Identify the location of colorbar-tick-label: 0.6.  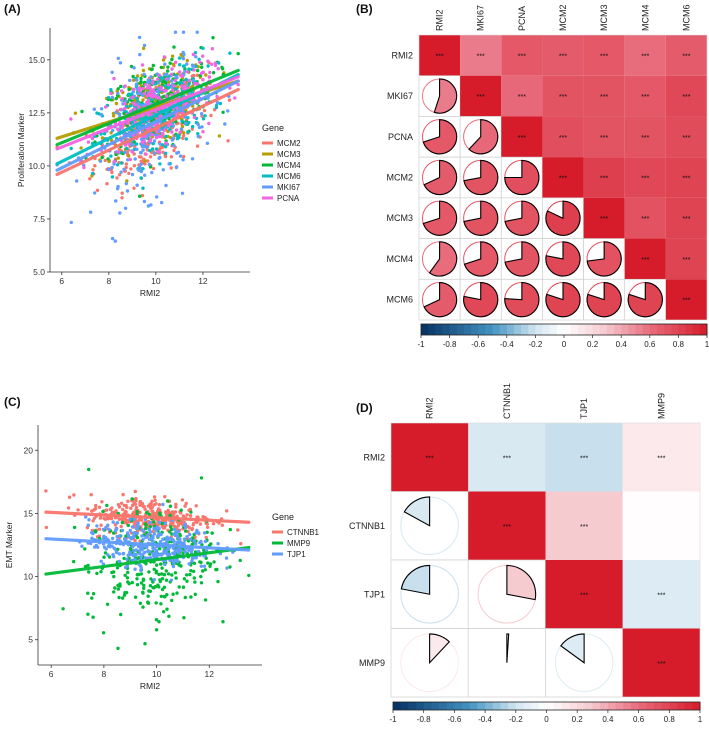
(650, 344).